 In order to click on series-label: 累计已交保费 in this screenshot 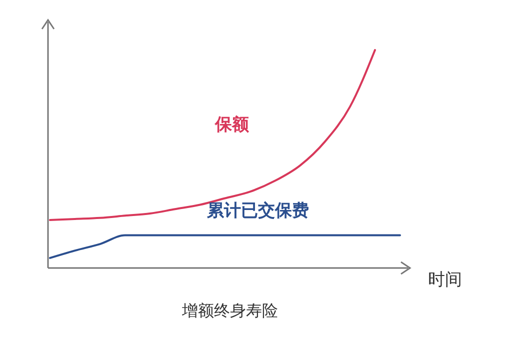, I will do `click(257, 211)`.